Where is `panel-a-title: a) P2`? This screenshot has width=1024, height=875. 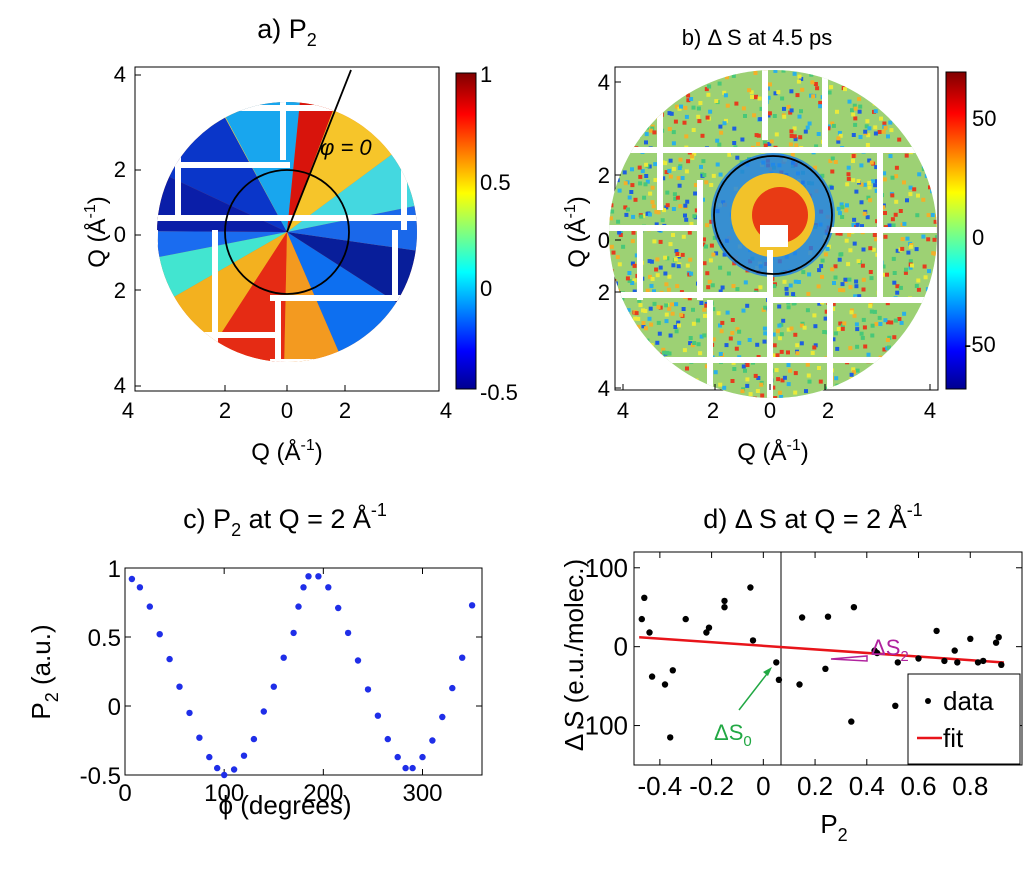
panel-a-title: a) P2 is located at coordinates (287, 32).